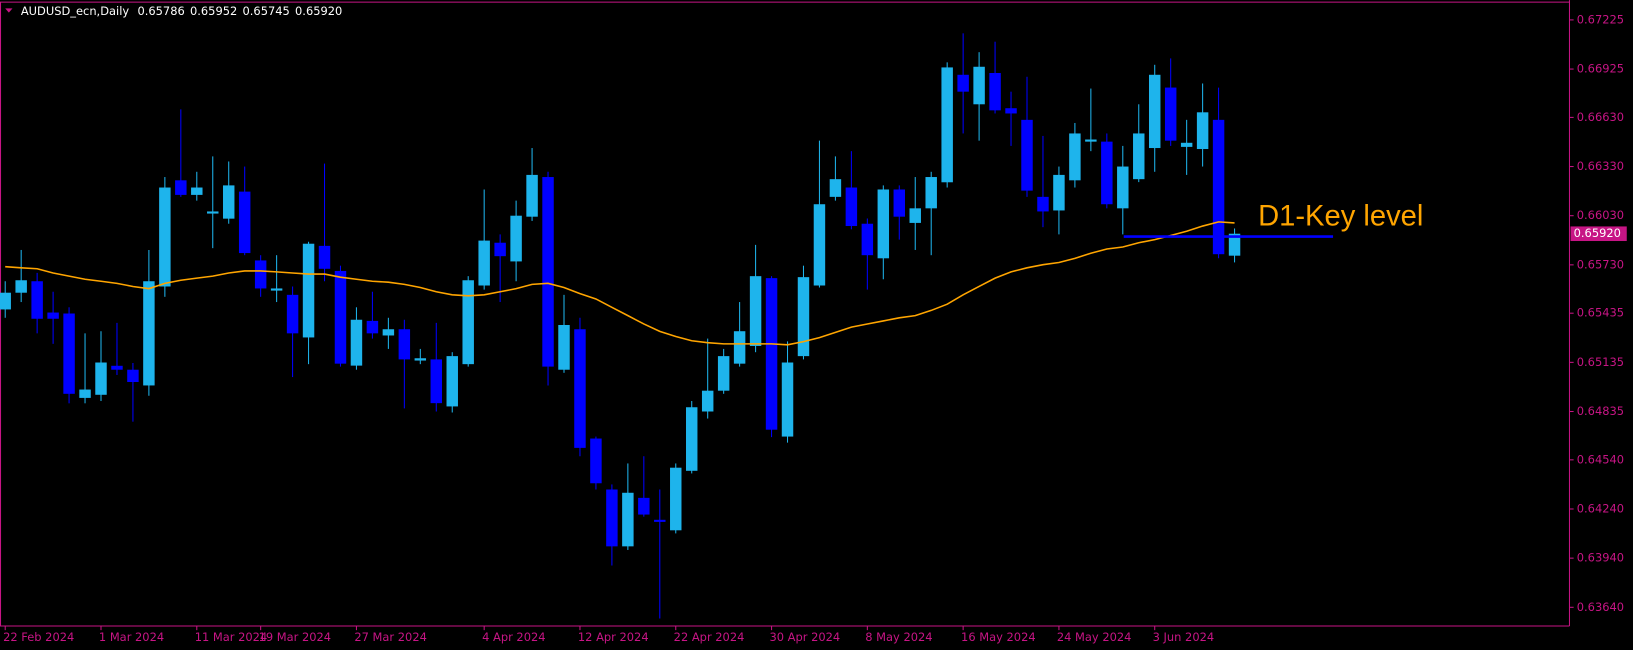  I want to click on y-tick-label: 0.64540, so click(1600, 459).